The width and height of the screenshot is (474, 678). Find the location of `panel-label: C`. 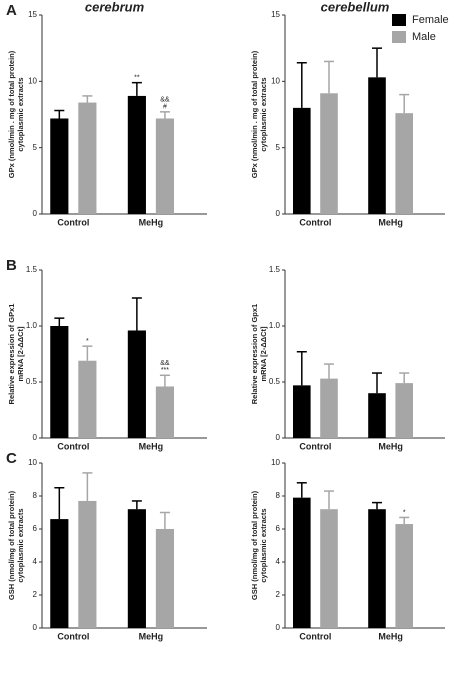

panel-label: C is located at coordinates (11, 458).